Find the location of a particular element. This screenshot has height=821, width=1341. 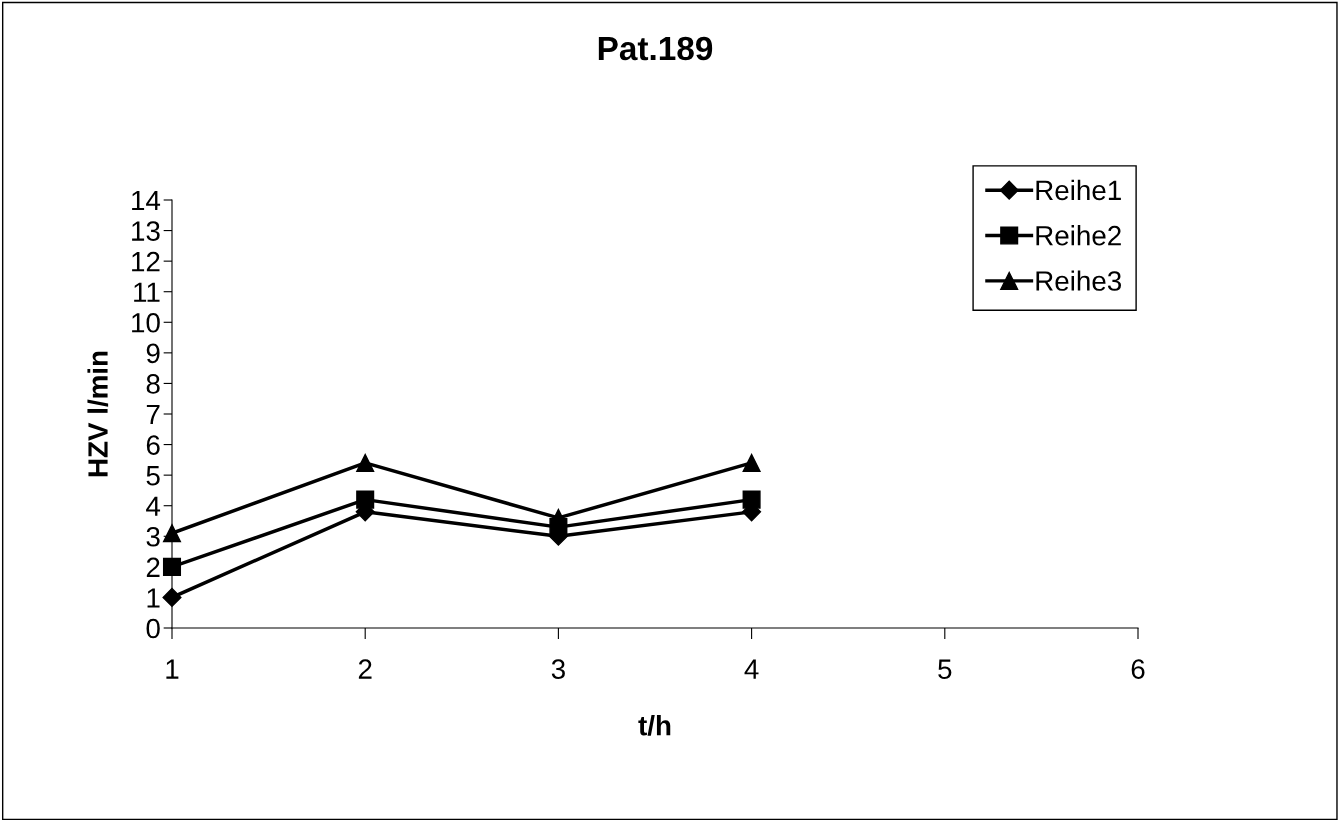

y-tick-label: 8 is located at coordinates (153, 384).